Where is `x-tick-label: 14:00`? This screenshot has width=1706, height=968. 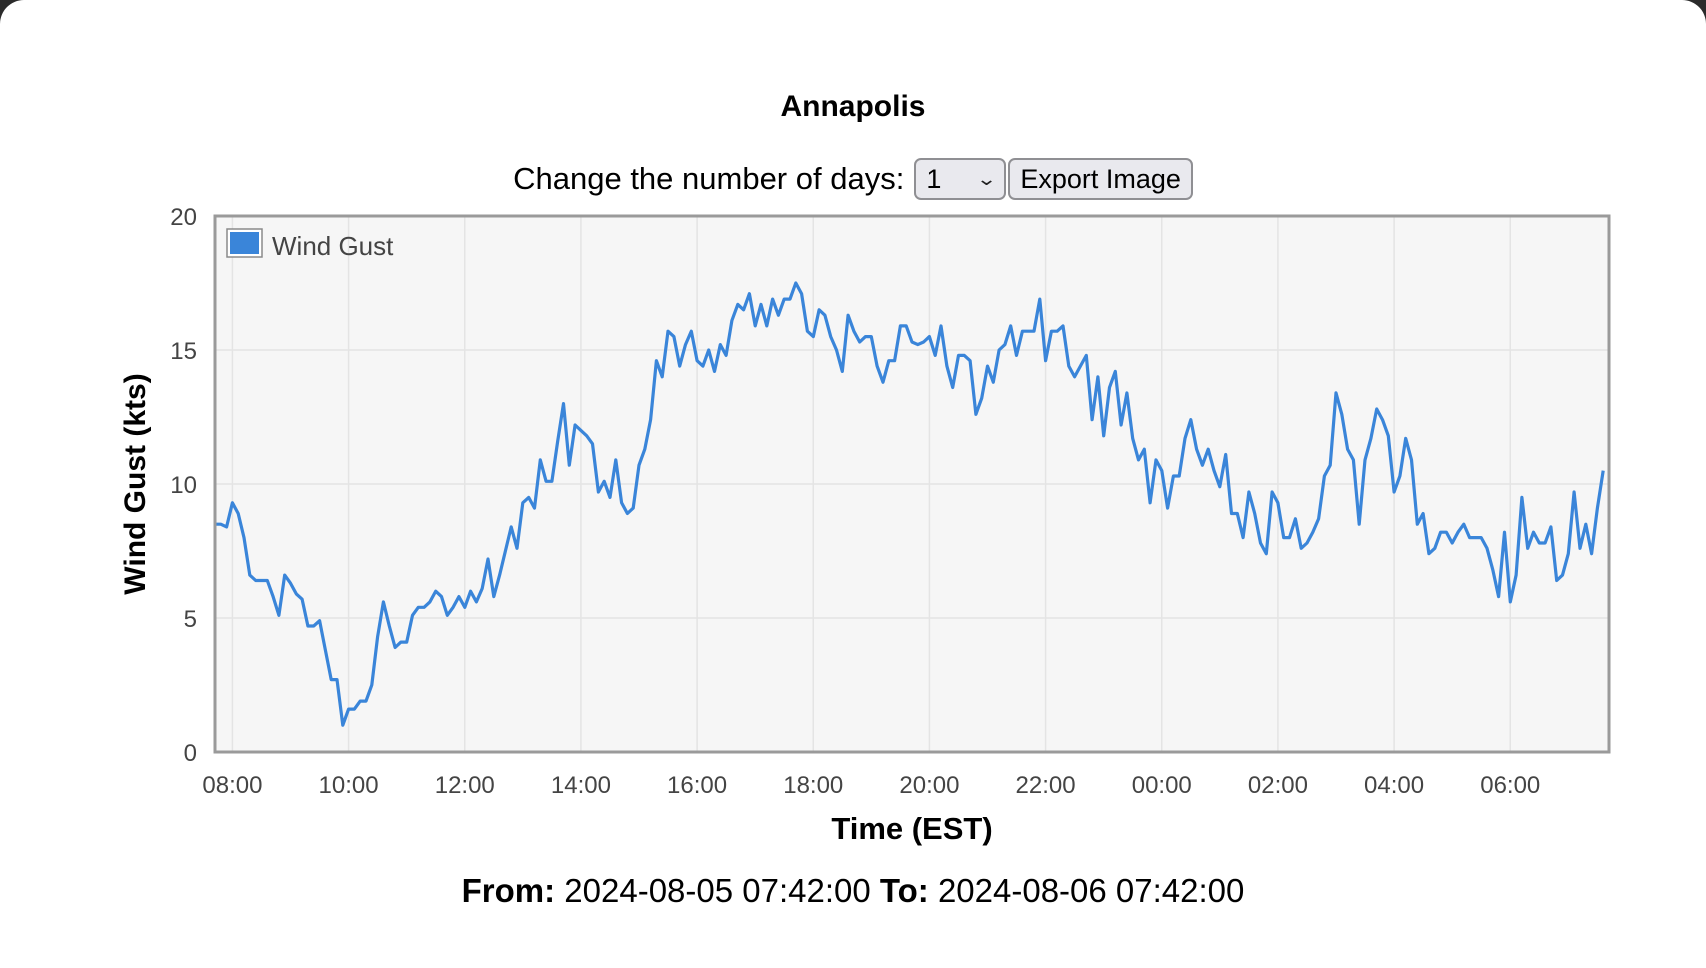 x-tick-label: 14:00 is located at coordinates (581, 785).